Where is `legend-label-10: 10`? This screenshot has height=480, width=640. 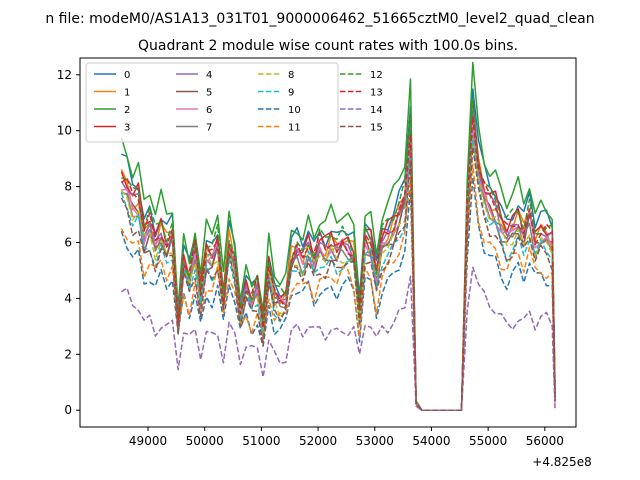 legend-label-10: 10 is located at coordinates (294, 110).